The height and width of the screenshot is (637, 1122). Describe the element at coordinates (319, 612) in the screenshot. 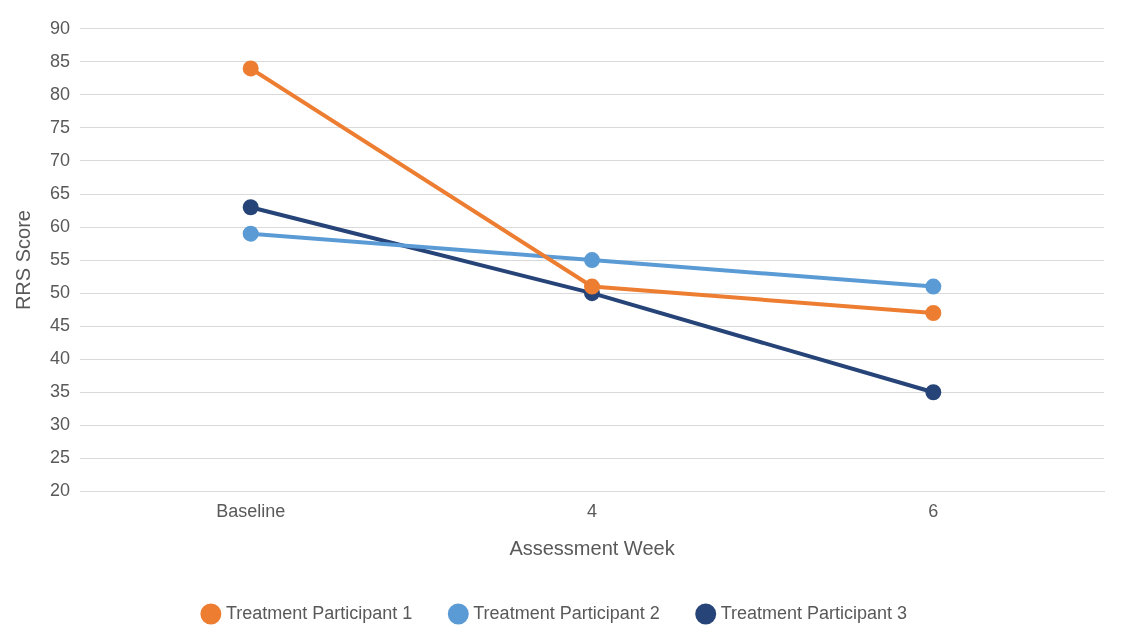

I see `legend-label: Treatment Participant 1` at that location.